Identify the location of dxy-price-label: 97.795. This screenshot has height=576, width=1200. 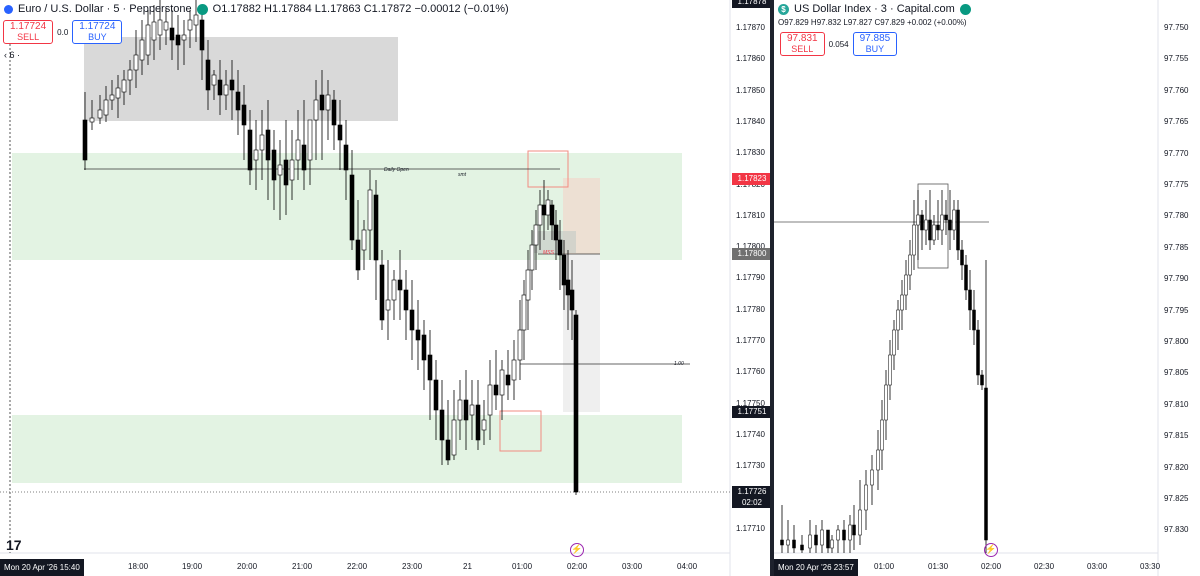
(1176, 310).